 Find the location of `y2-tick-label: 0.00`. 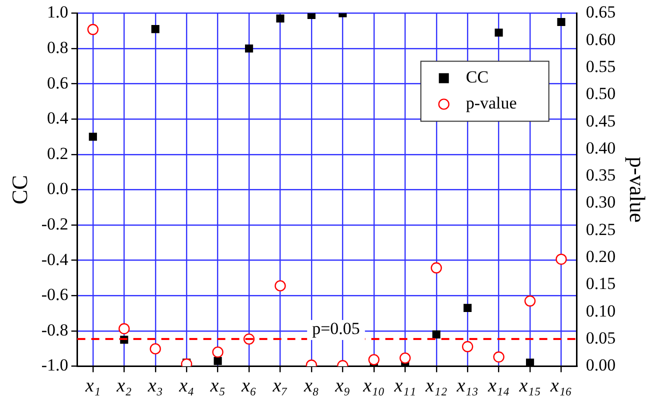

y2-tick-label: 0.00 is located at coordinates (601, 365).